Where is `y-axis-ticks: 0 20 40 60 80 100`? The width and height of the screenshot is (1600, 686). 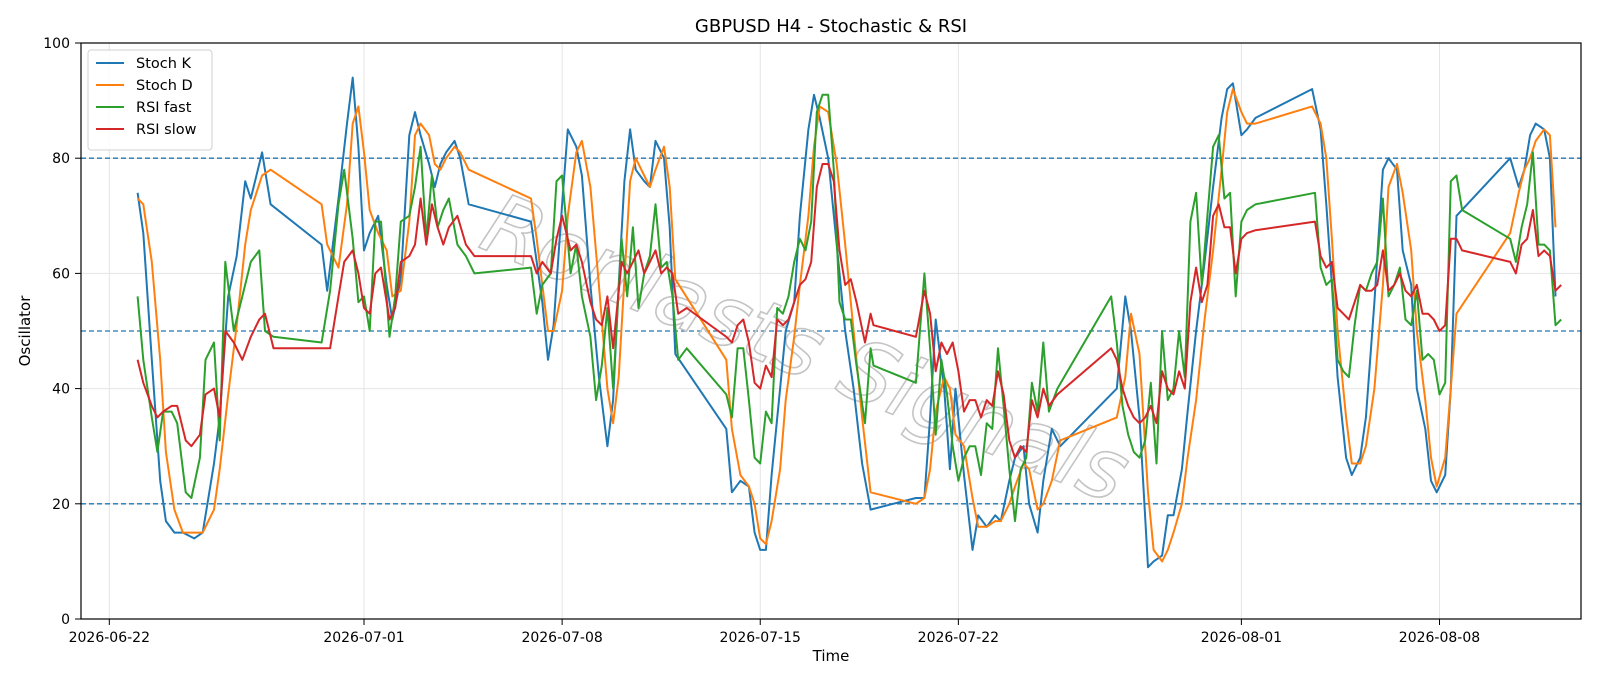 y-axis-ticks: 0 20 40 60 80 100 is located at coordinates (62, 332).